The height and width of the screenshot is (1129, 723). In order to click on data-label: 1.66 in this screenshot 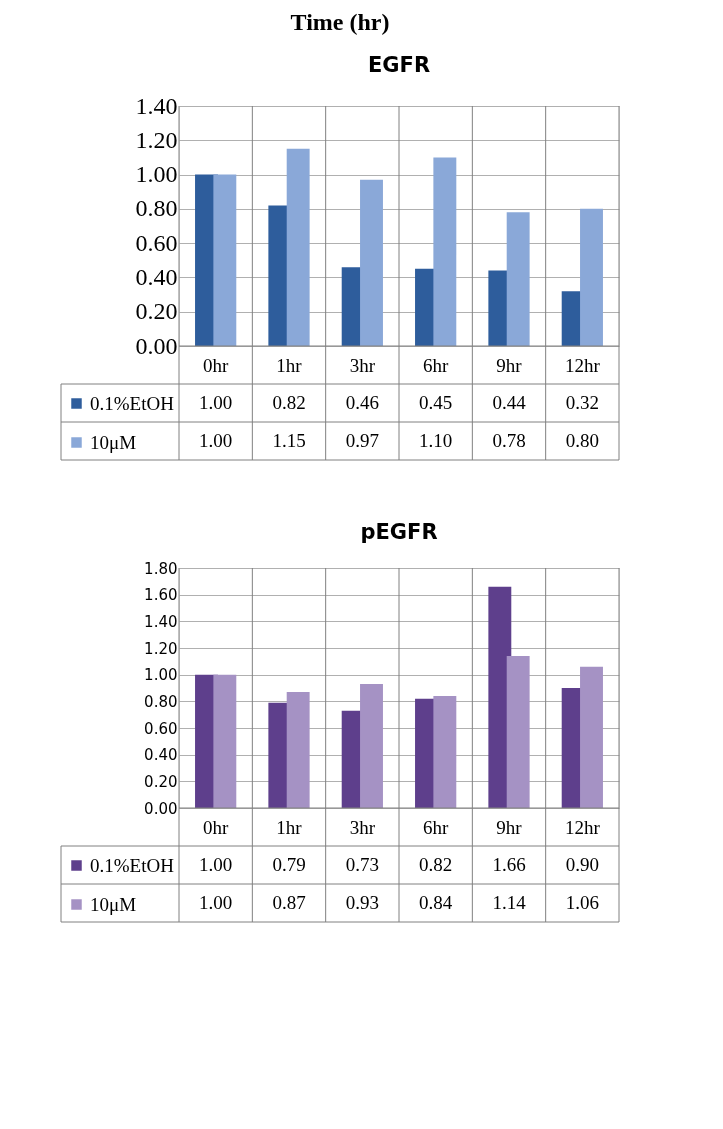, I will do `click(509, 864)`.